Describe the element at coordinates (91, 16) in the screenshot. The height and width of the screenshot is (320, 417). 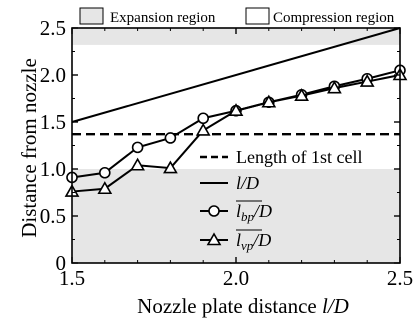
I see `expansion-legend-swatch` at that location.